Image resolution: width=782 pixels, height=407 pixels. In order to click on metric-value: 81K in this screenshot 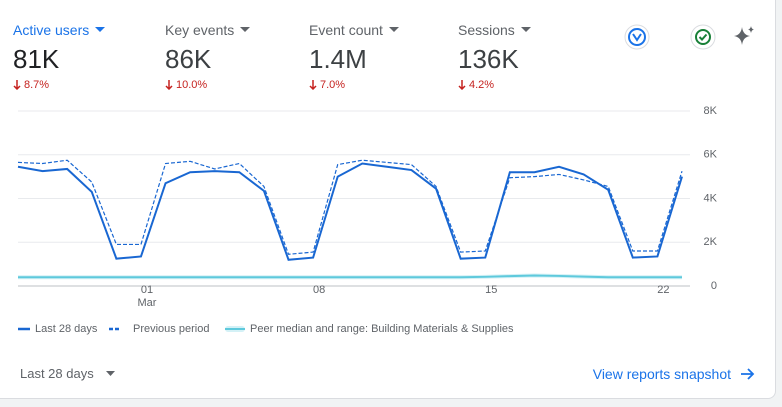, I will do `click(36, 59)`.